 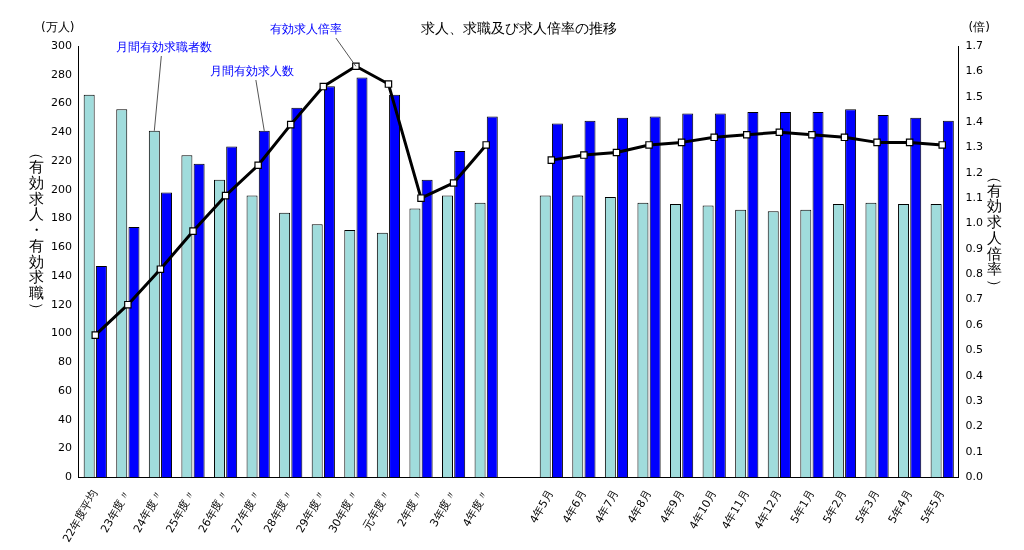 I want to click on x-tick-label: 2年度〃, so click(x=410, y=508).